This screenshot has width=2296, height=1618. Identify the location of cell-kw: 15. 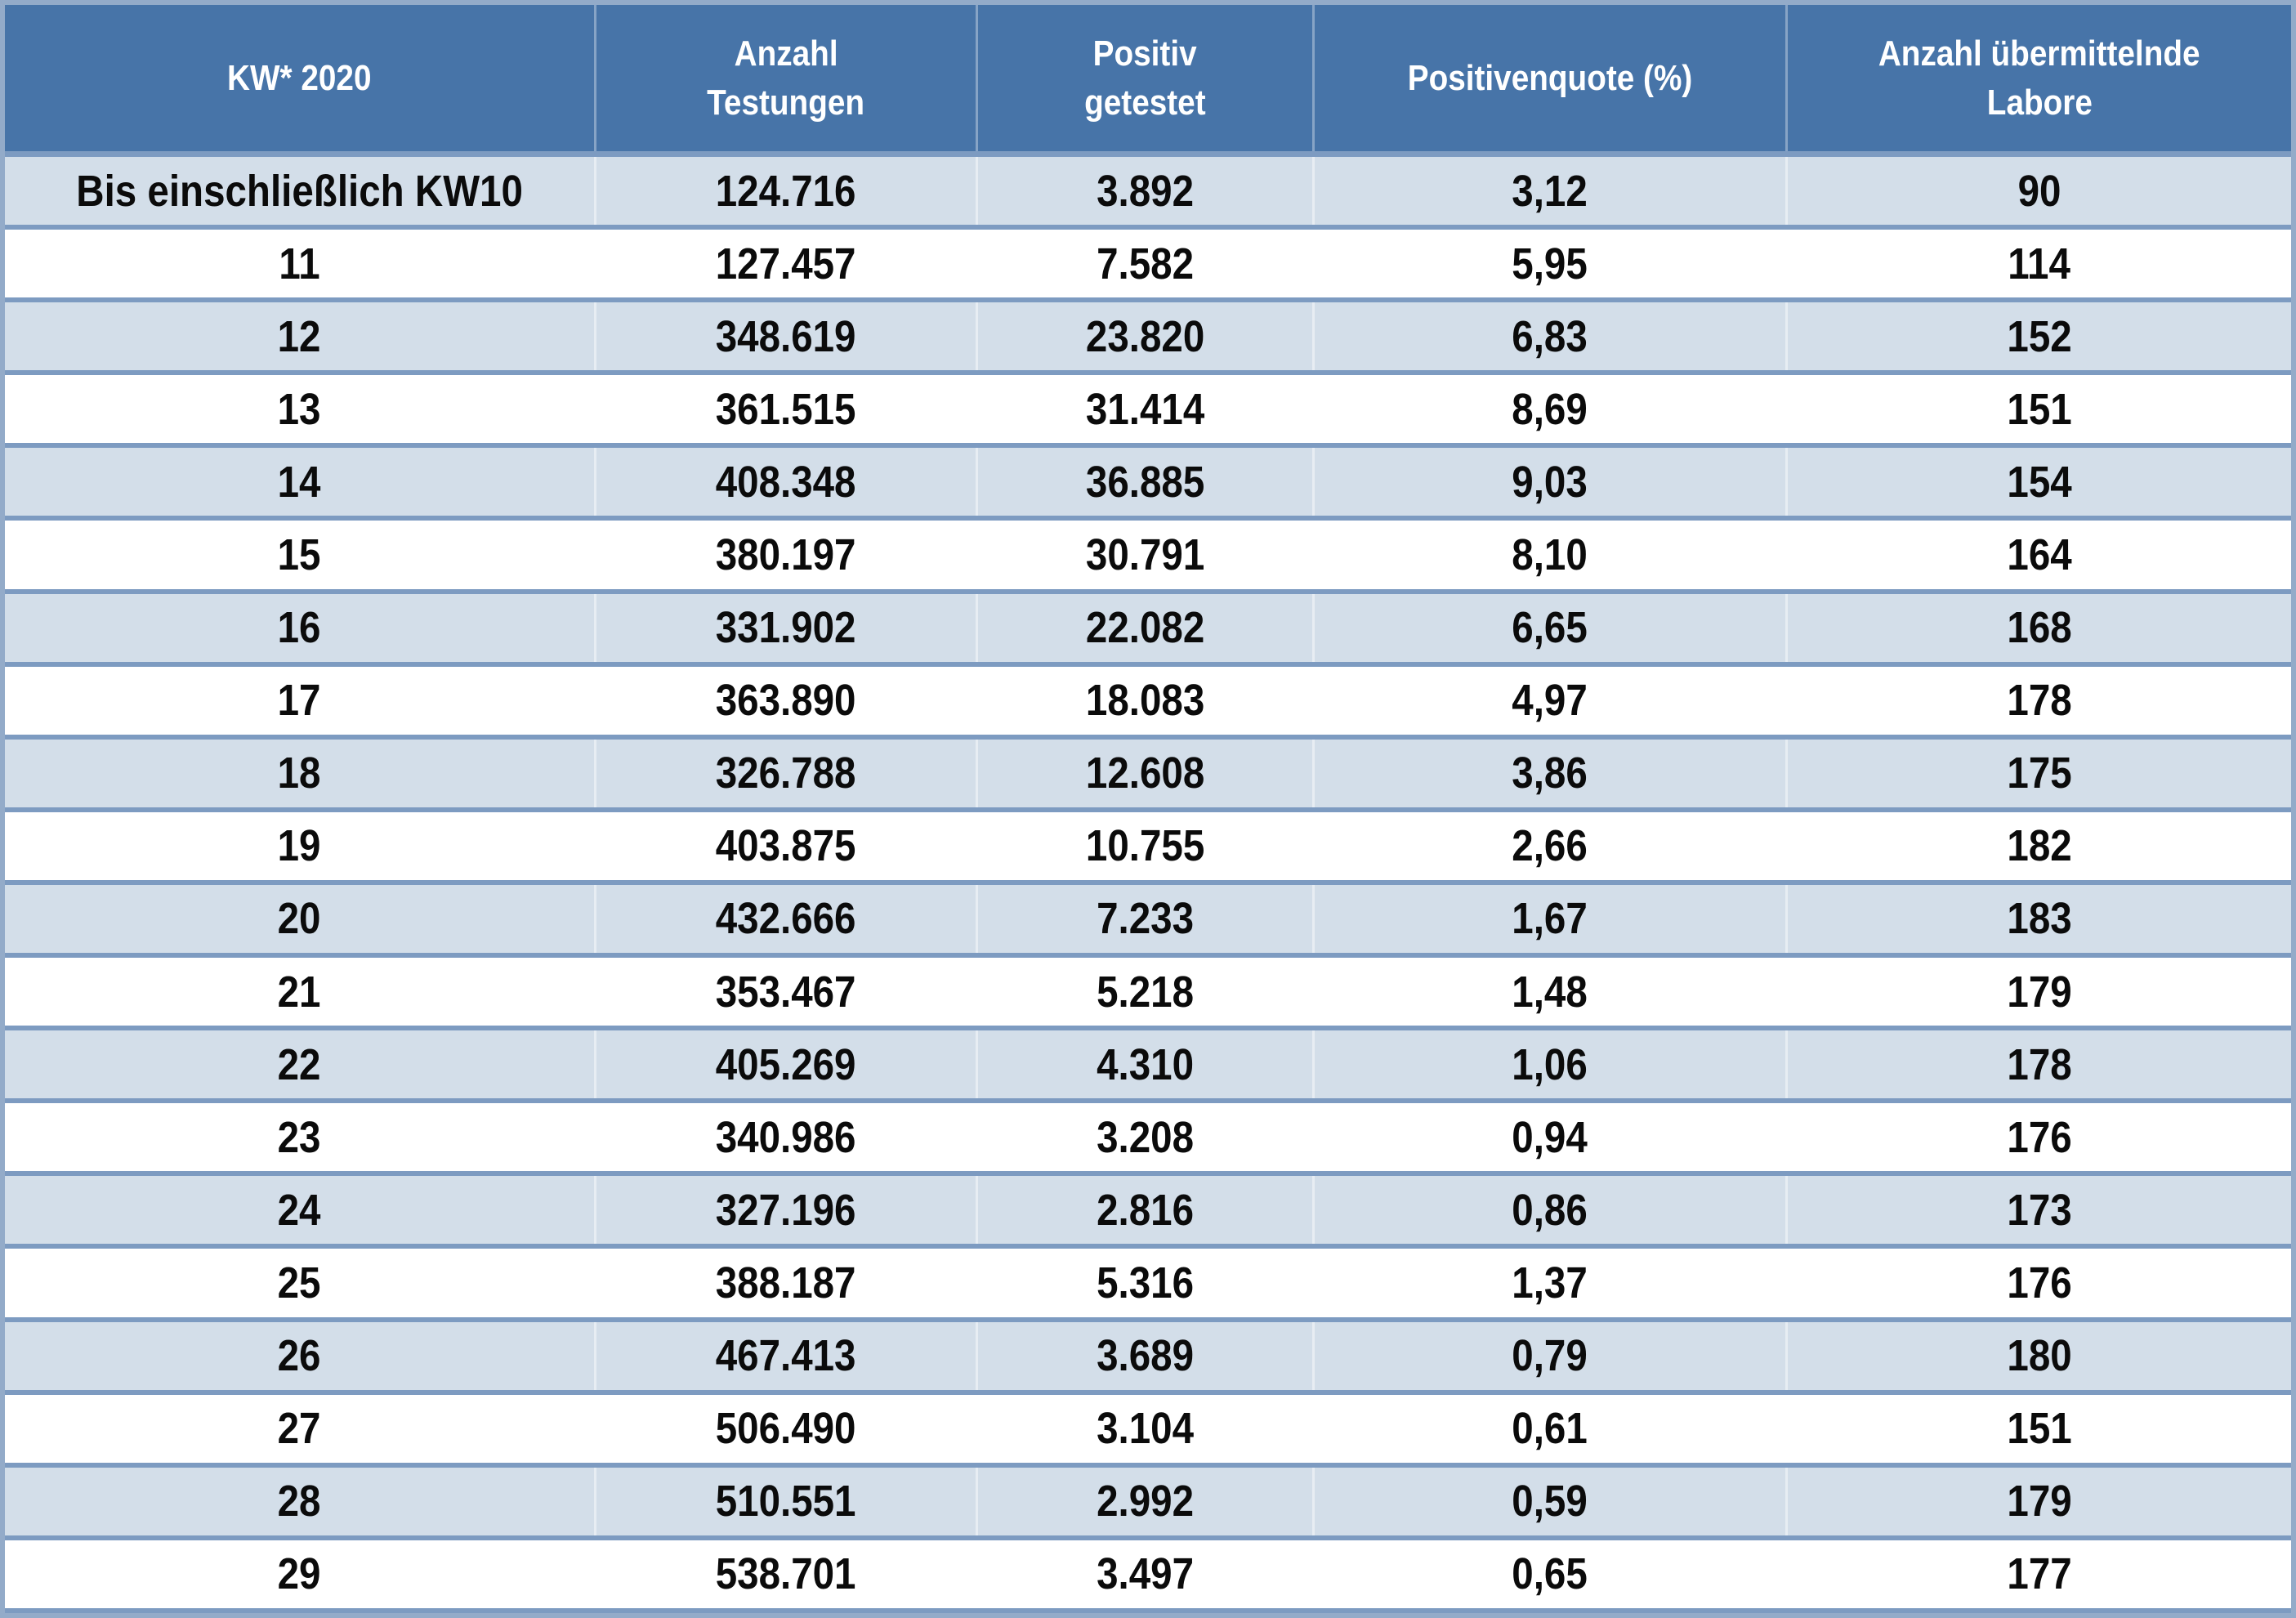
(299, 554).